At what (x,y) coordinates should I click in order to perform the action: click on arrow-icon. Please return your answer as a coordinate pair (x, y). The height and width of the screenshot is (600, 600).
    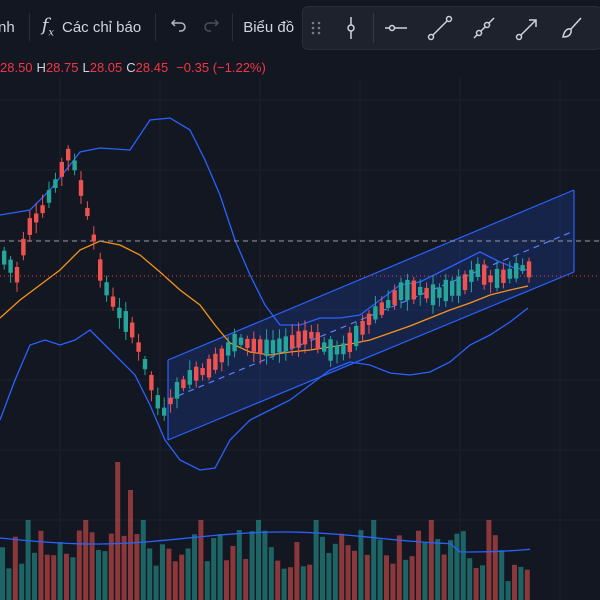
    Looking at the image, I should click on (526, 30).